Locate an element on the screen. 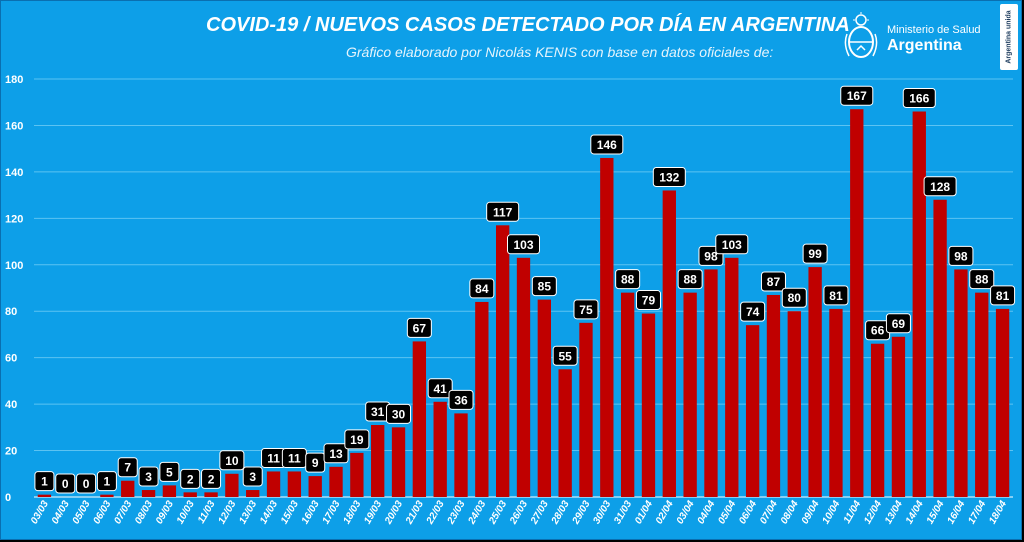 The width and height of the screenshot is (1024, 542). x-tick-label: 12/04 is located at coordinates (873, 513).